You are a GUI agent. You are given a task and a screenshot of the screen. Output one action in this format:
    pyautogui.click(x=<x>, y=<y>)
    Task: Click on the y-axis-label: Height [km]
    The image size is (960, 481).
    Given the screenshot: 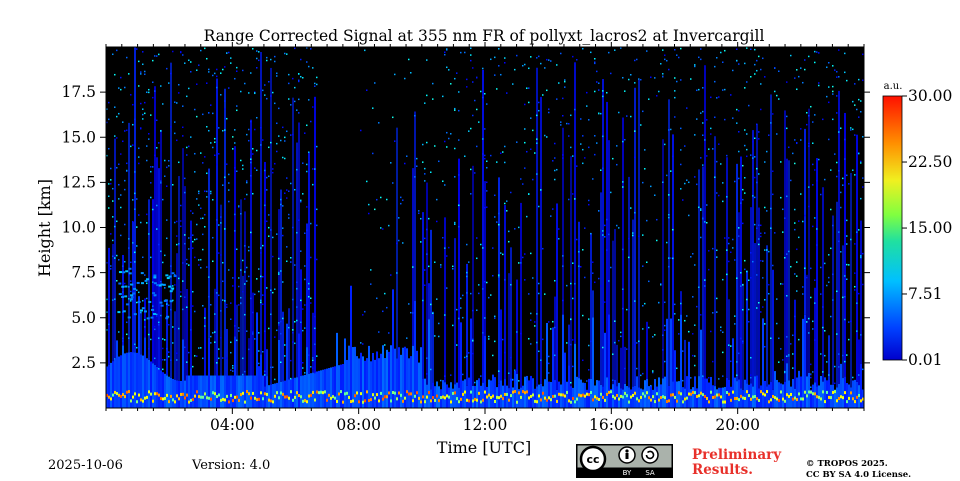 What is the action you would take?
    pyautogui.click(x=44, y=228)
    